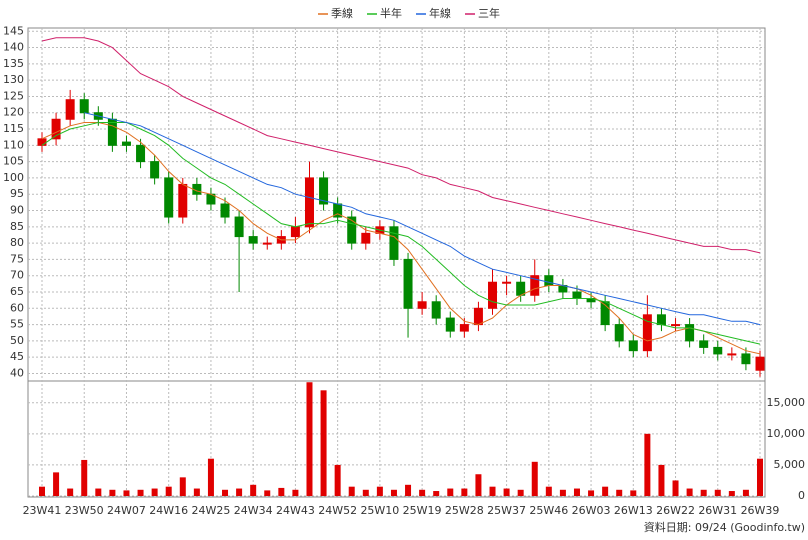 The width and height of the screenshot is (808, 540). What do you see at coordinates (13, 63) in the screenshot?
I see `y-tick-label: 135` at bounding box center [13, 63].